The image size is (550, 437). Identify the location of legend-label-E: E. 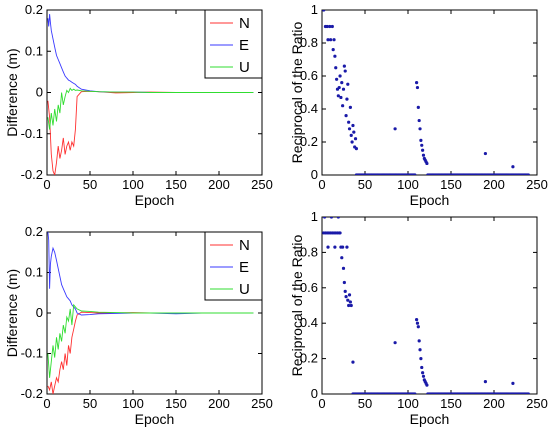
(244, 267).